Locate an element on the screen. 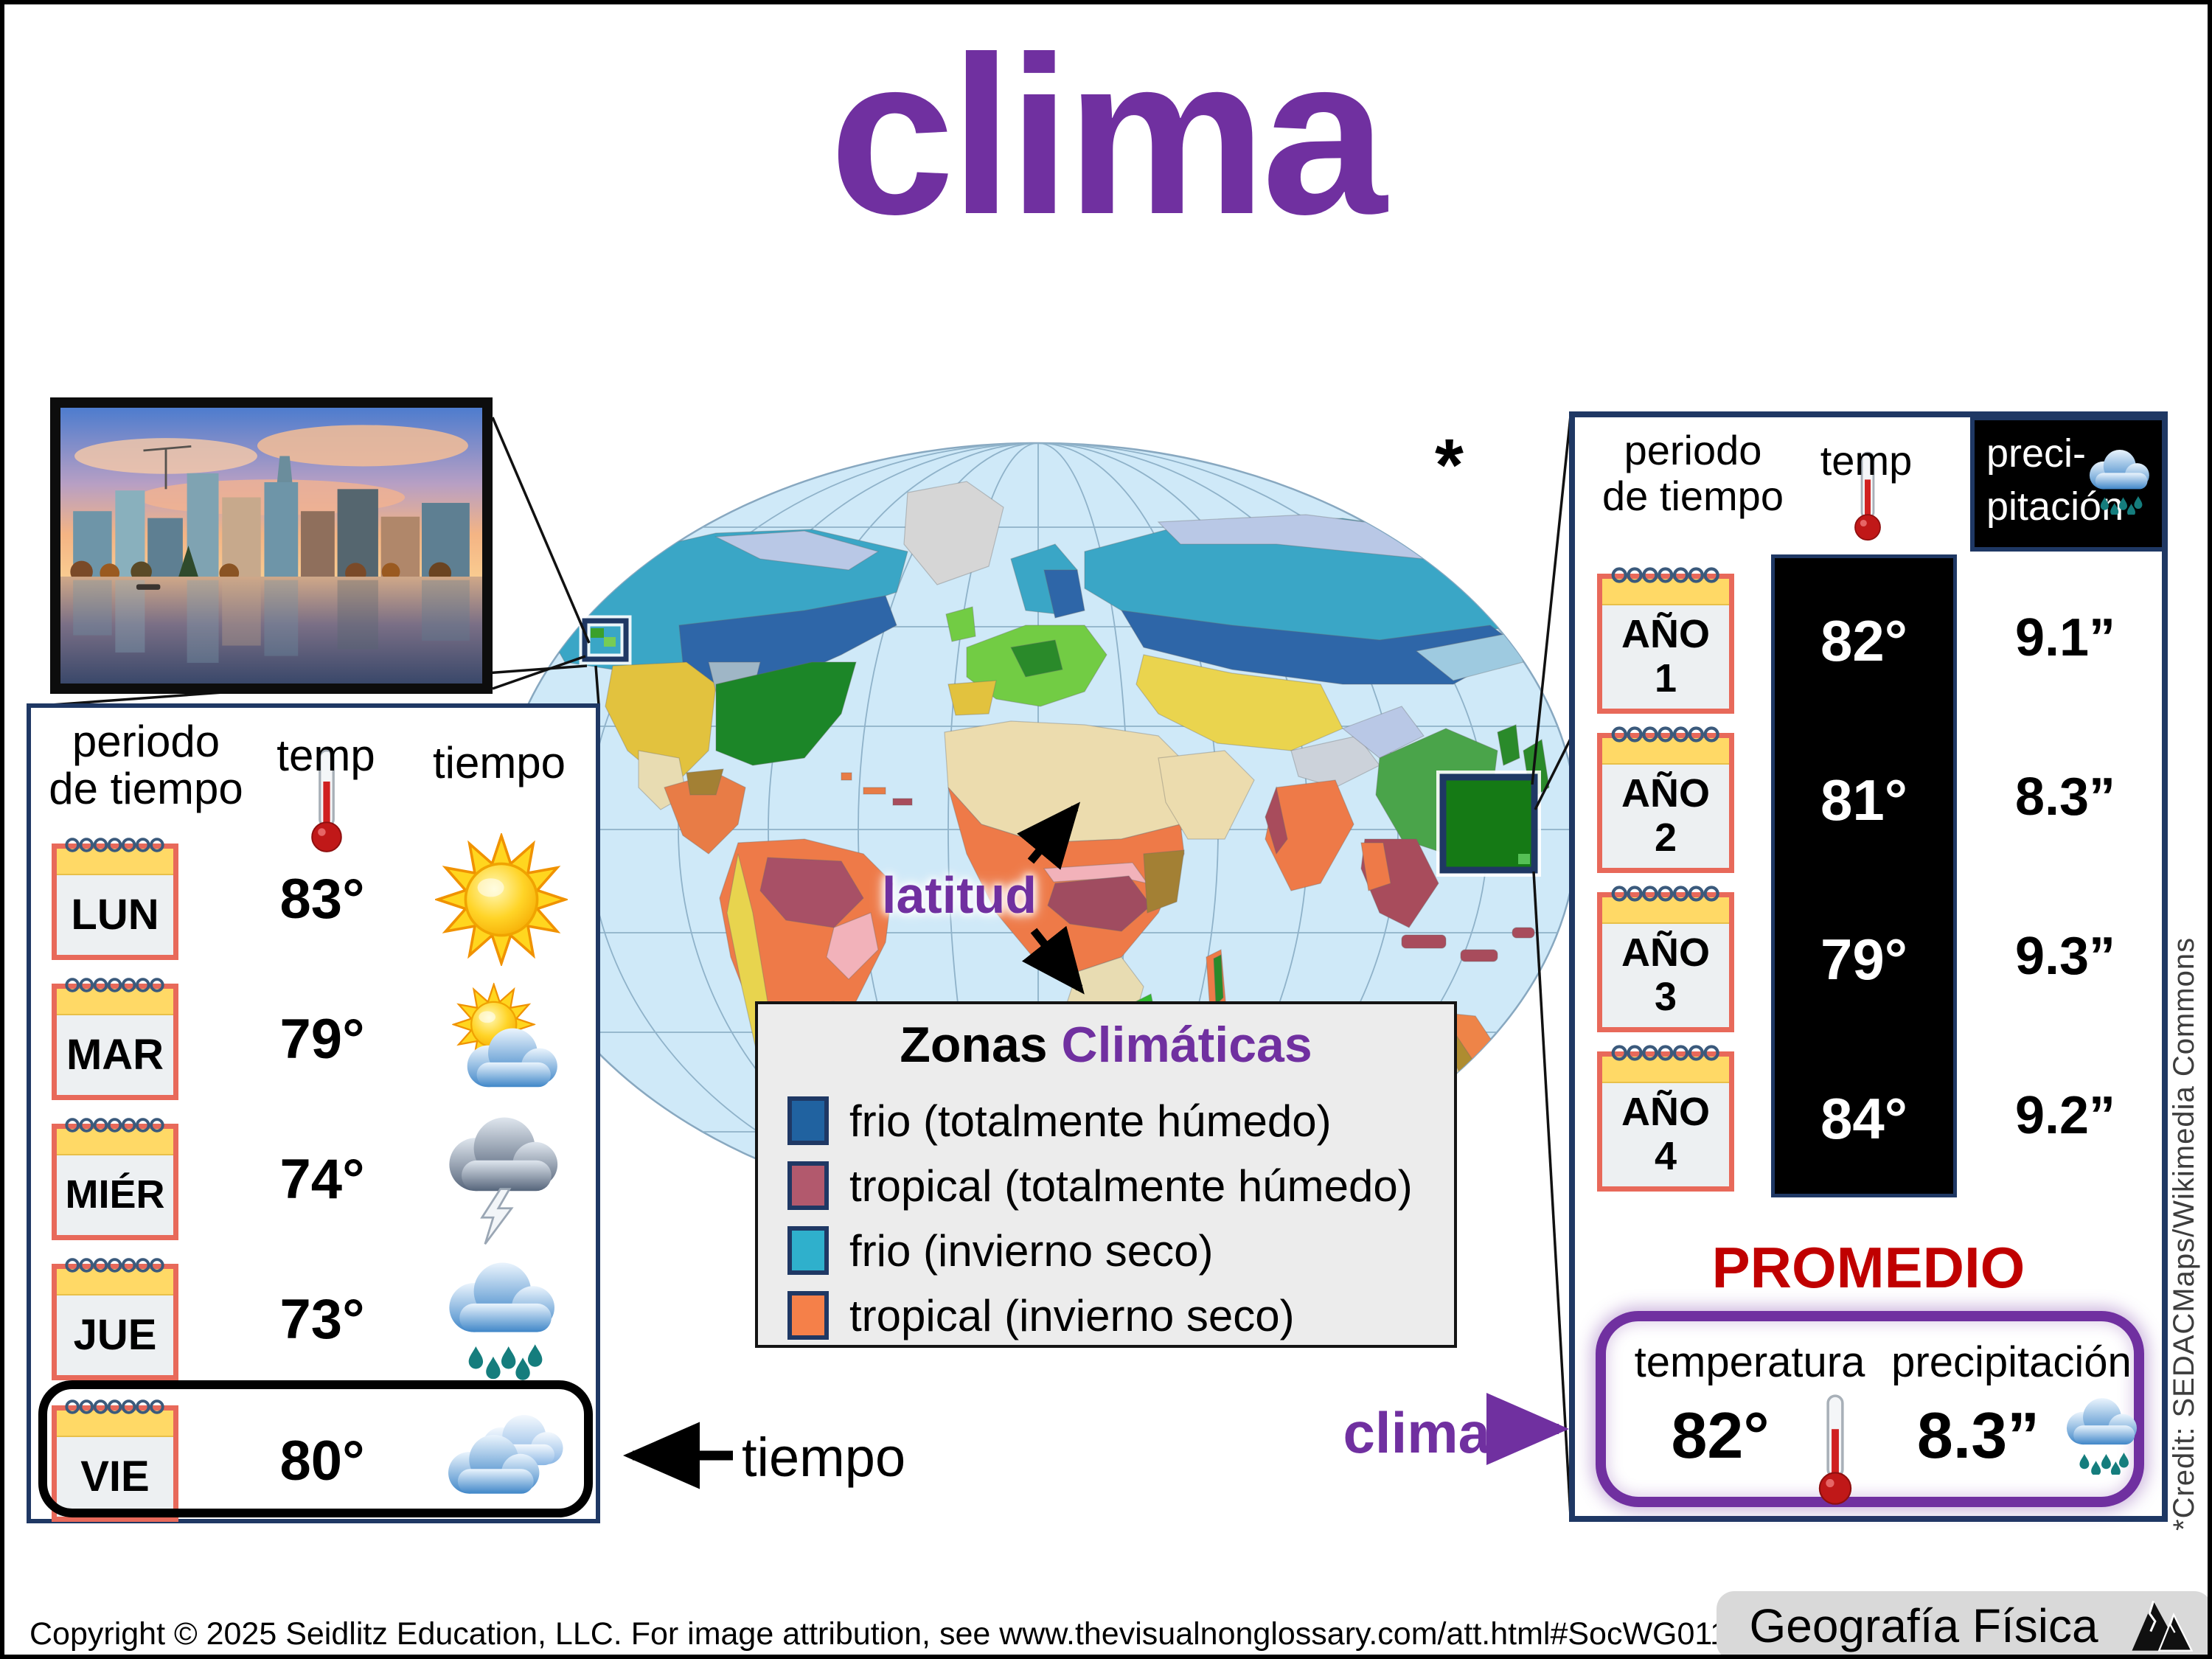 The image size is (2212, 1659). water-reflections is located at coordinates (271, 621).